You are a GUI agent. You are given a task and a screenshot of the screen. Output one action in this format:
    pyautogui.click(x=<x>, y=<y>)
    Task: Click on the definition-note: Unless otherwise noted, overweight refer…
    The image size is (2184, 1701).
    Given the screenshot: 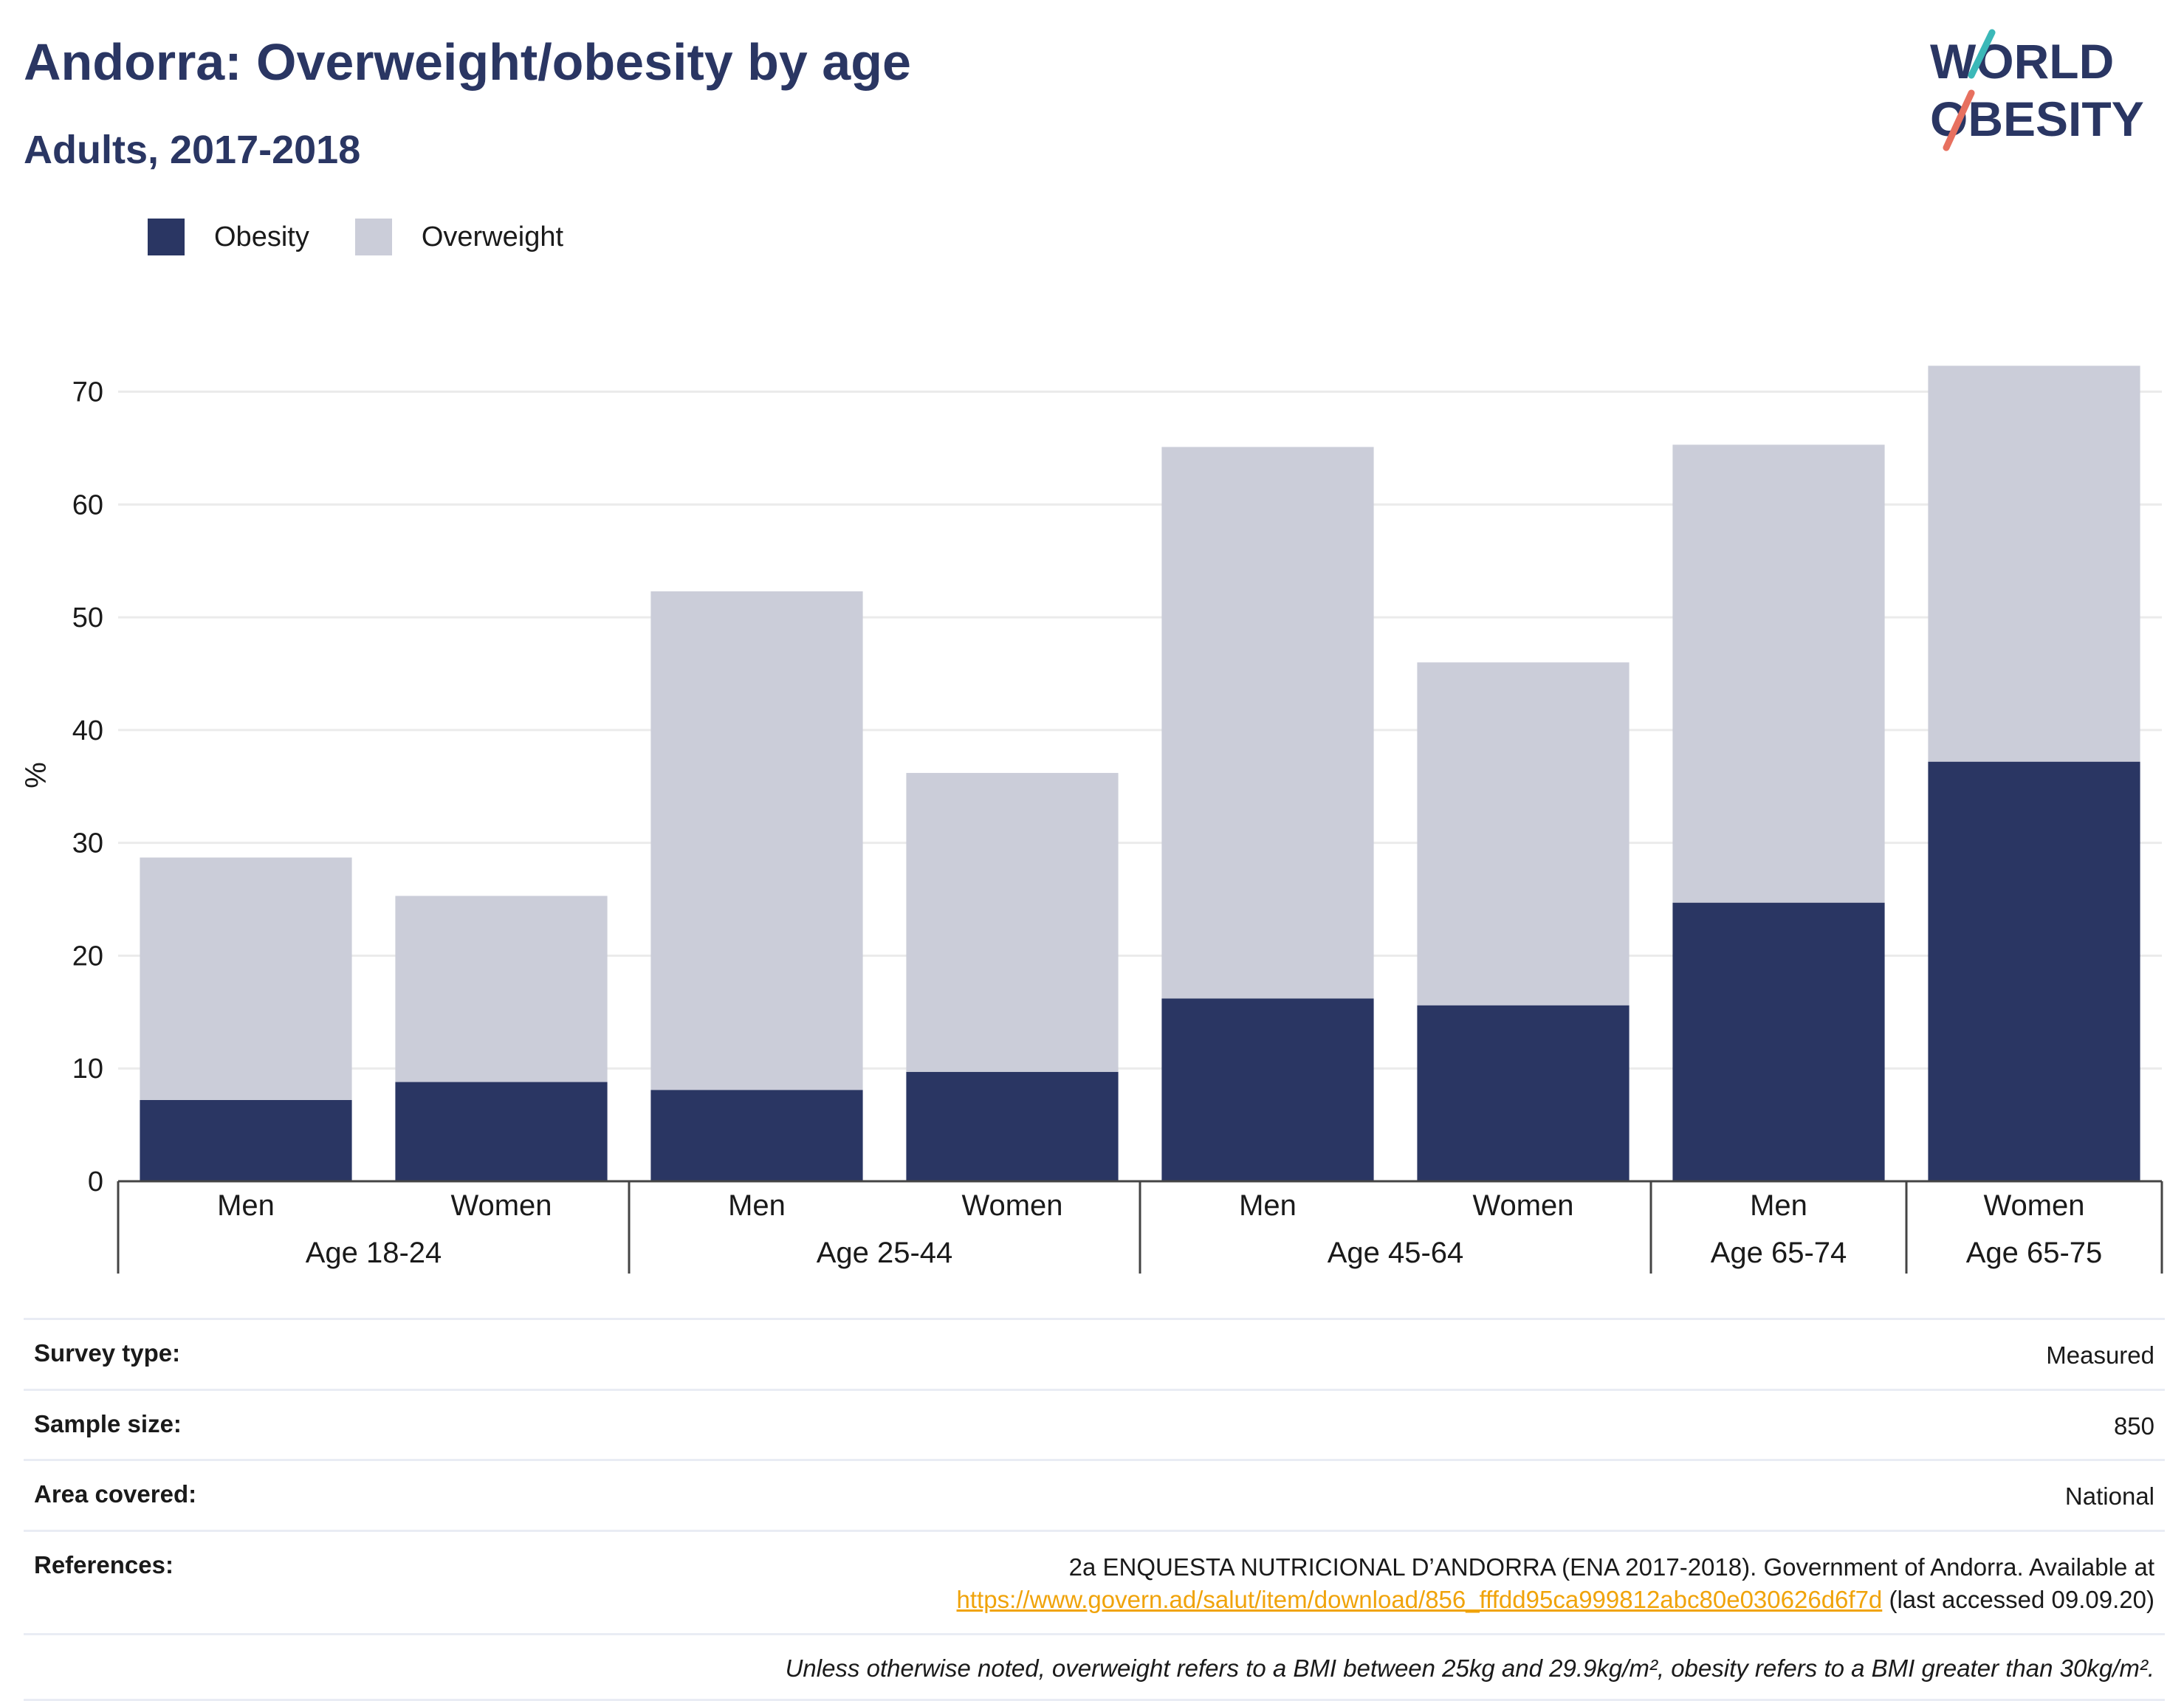 What is the action you would take?
    pyautogui.click(x=1470, y=1668)
    